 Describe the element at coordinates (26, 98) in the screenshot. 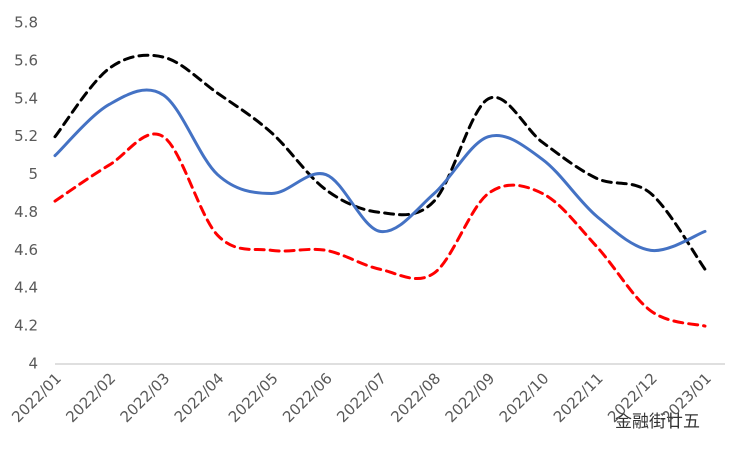

I see `y-tick-label: 5.4` at that location.